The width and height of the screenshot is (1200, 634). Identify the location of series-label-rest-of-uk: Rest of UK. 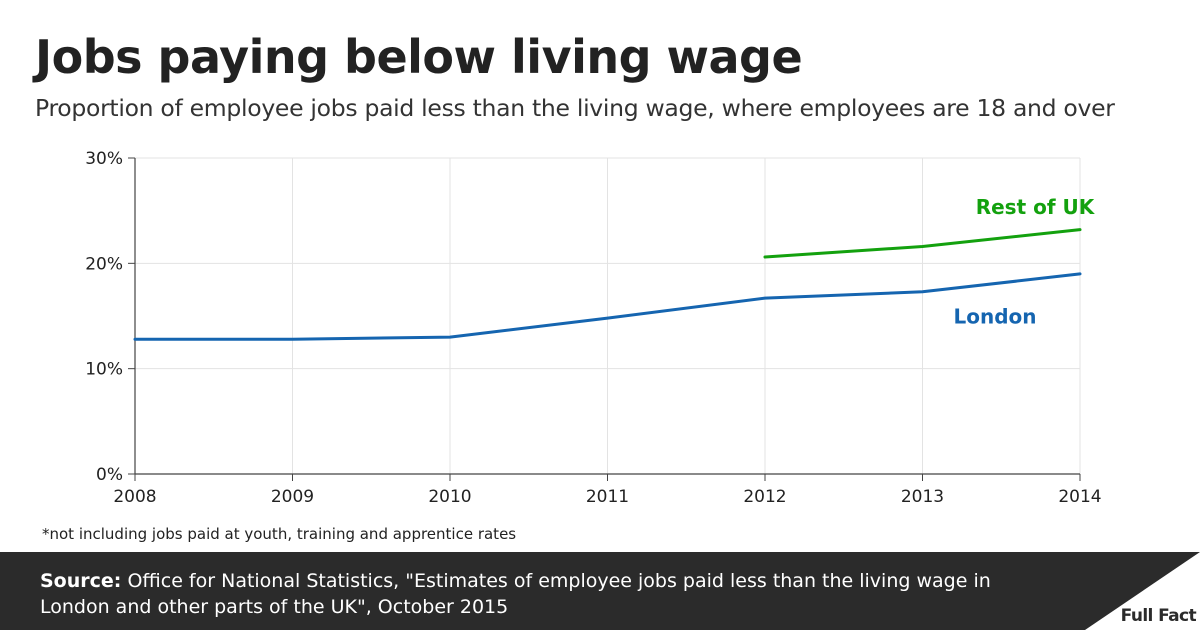
(1036, 207).